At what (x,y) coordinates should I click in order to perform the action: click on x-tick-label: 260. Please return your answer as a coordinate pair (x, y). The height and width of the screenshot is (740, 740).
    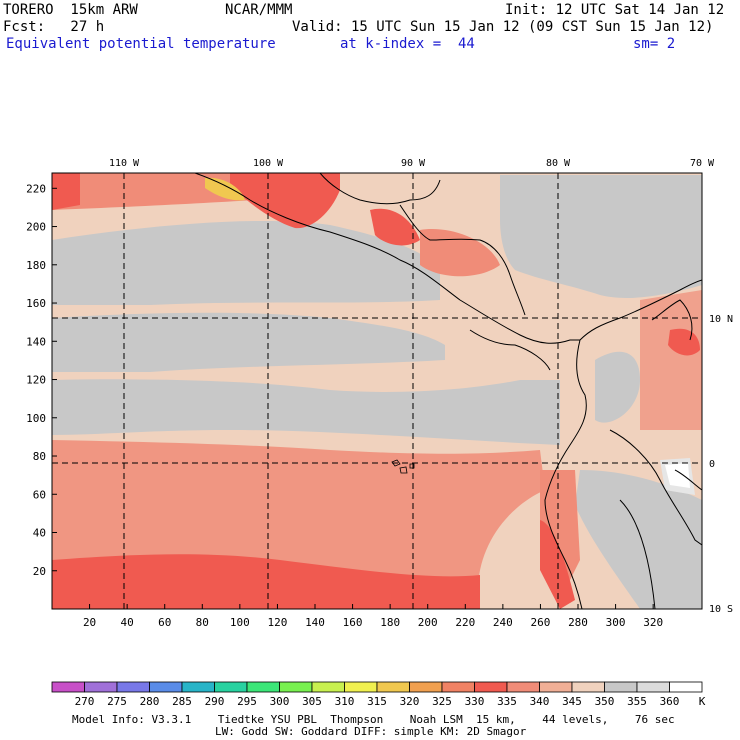
    Looking at the image, I should click on (541, 622).